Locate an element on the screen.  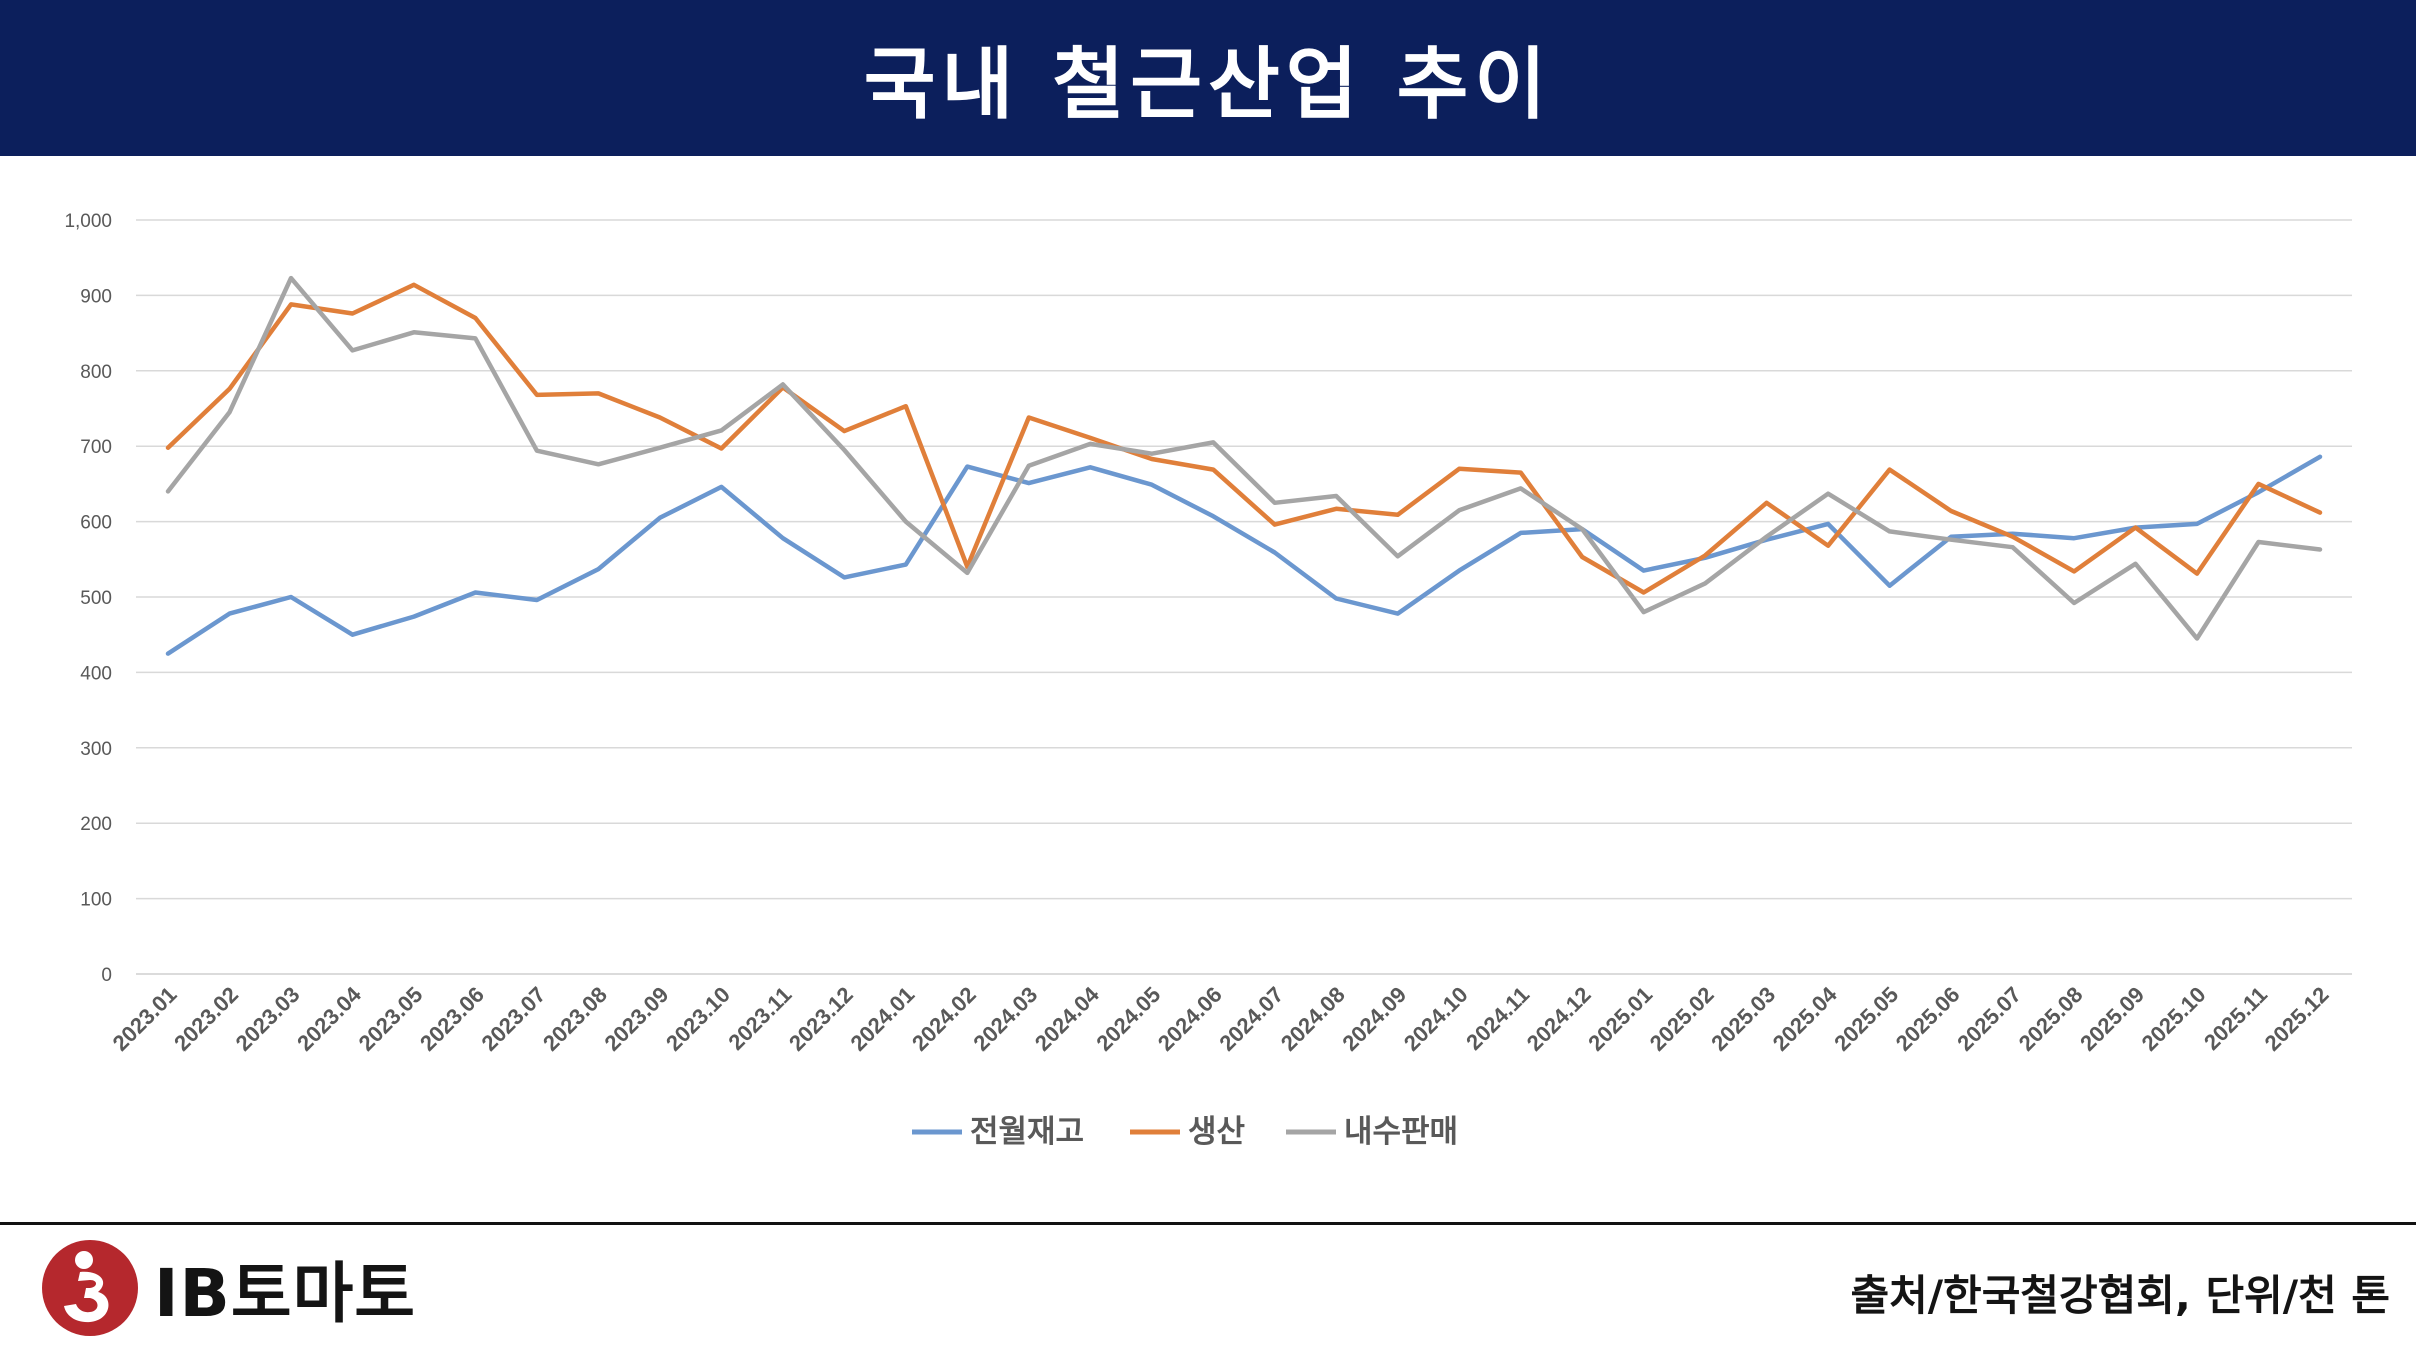
legend-item: 내수판매 is located at coordinates (1372, 1132).